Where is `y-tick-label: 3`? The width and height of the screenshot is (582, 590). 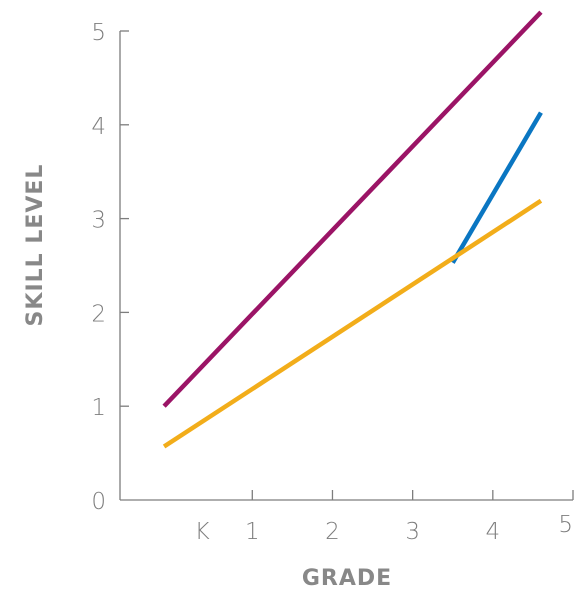
y-tick-label: 3 is located at coordinates (98, 221).